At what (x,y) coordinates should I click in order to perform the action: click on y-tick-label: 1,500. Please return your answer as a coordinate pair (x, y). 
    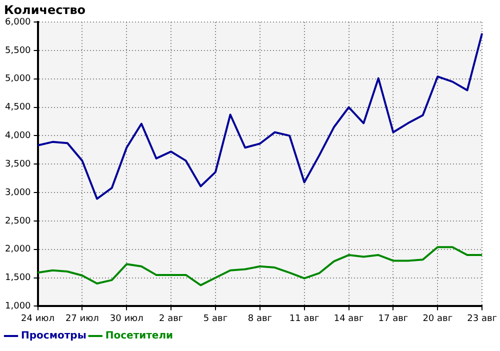
    Looking at the image, I should click on (18, 278).